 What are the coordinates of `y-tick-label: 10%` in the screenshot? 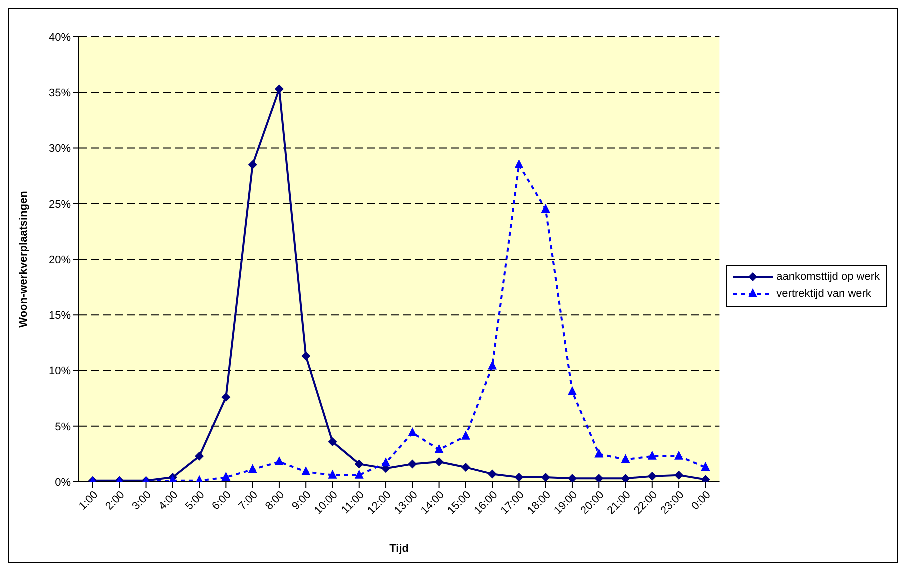 It's located at (60, 372).